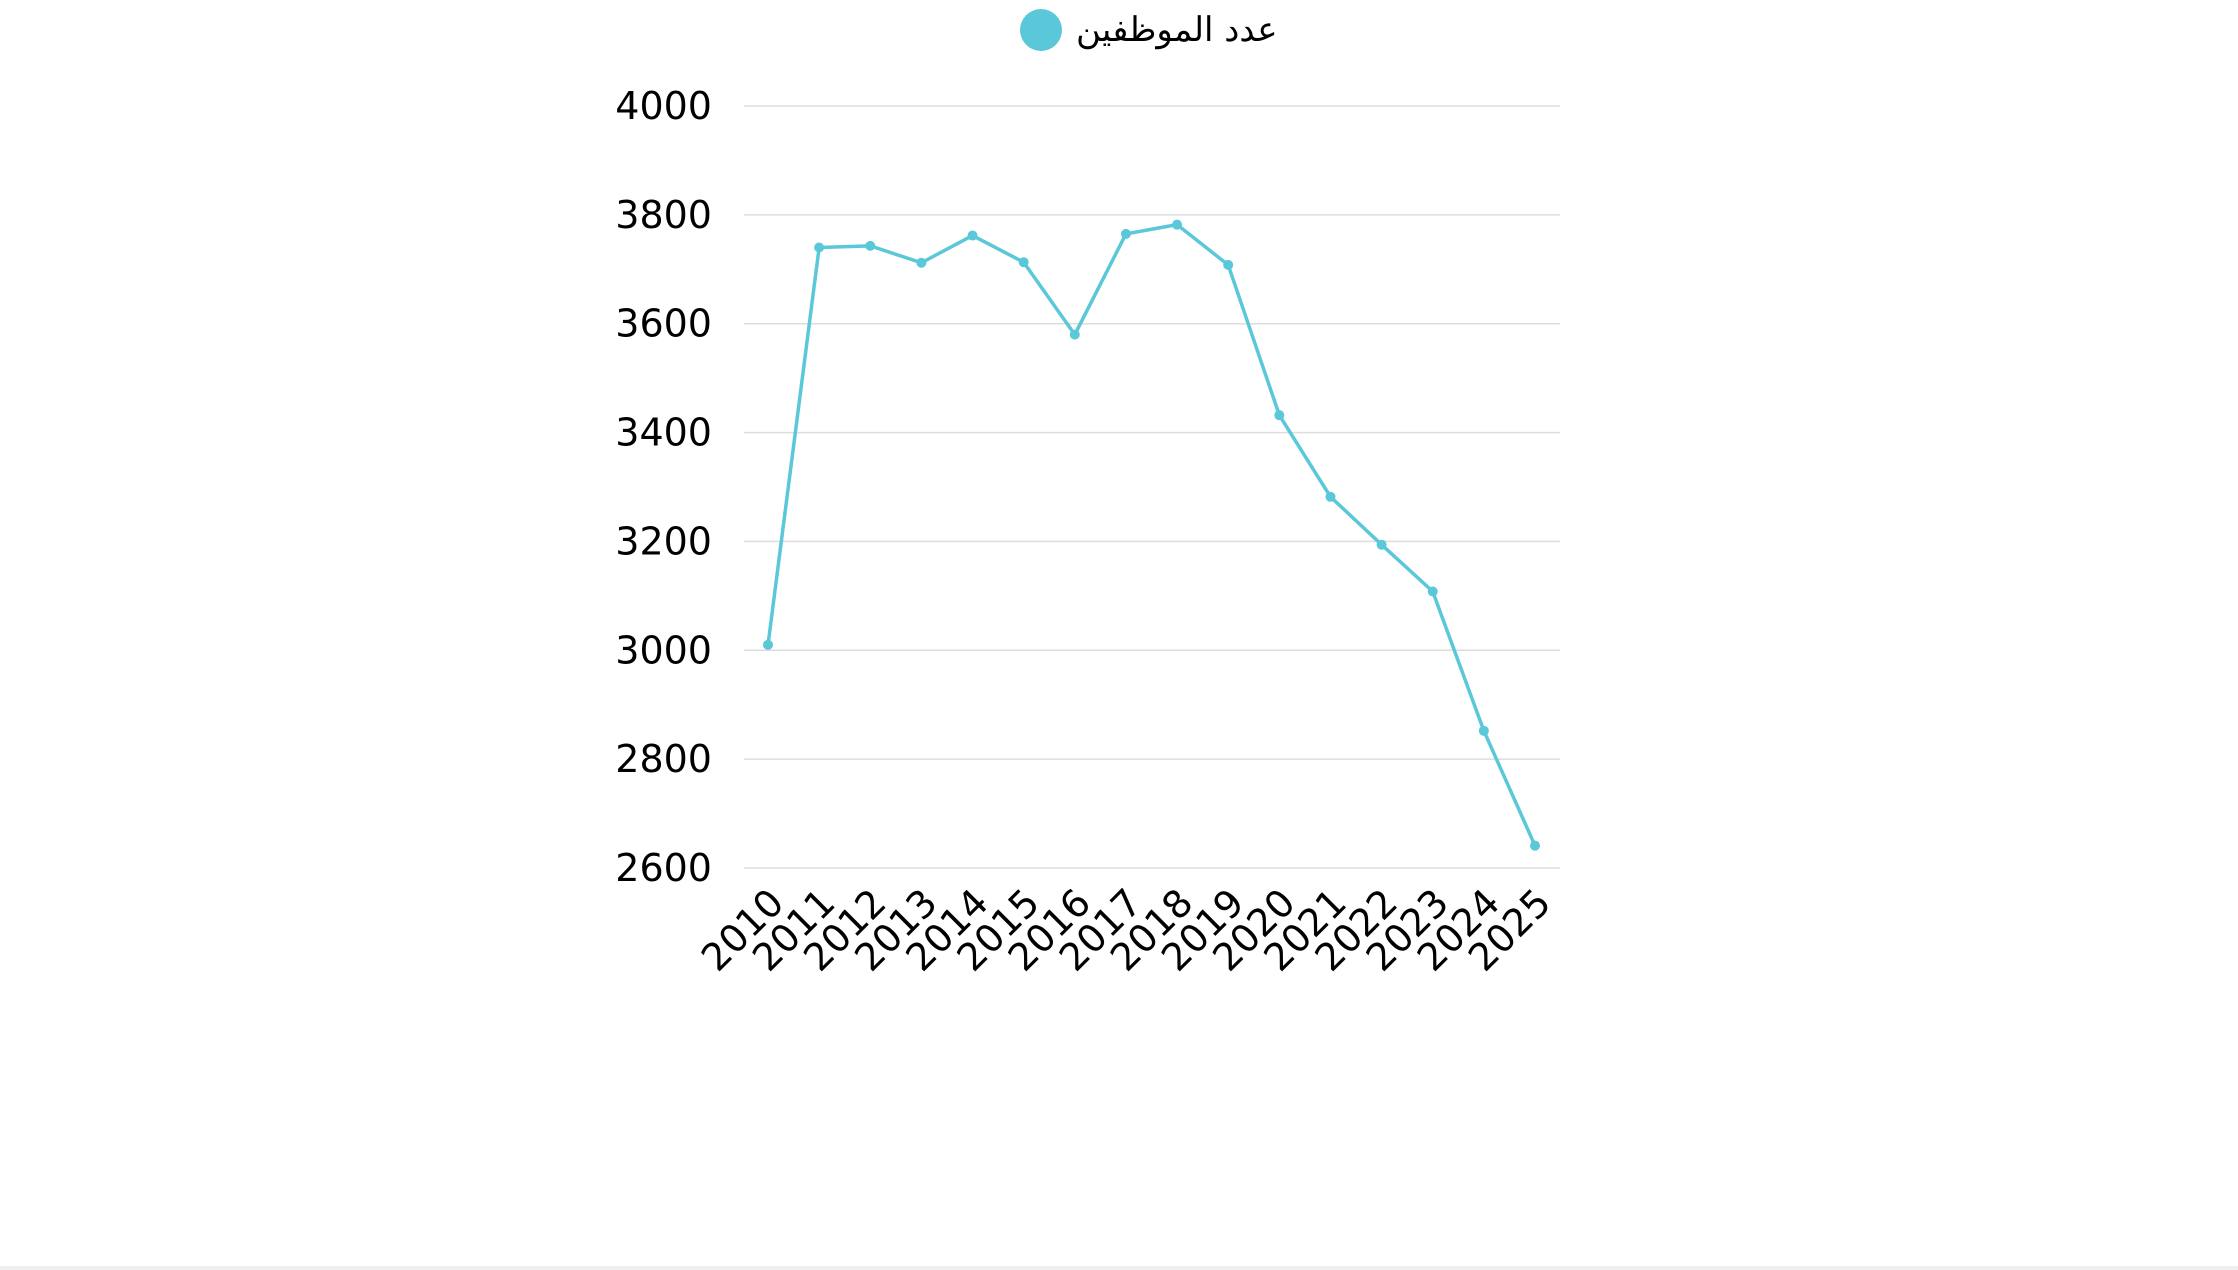  Describe the element at coordinates (1041, 30) in the screenshot. I see `legend-marker-icon` at that location.